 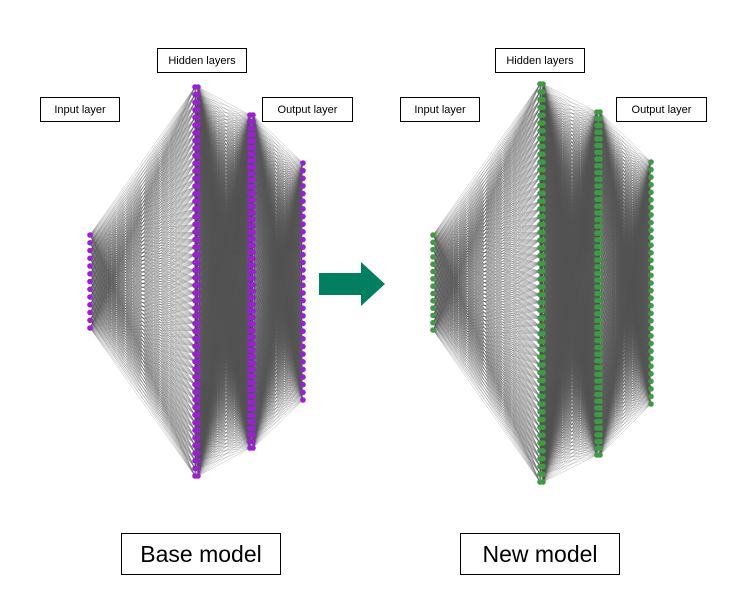 I want to click on base-model-caption: Base model, so click(x=201, y=554).